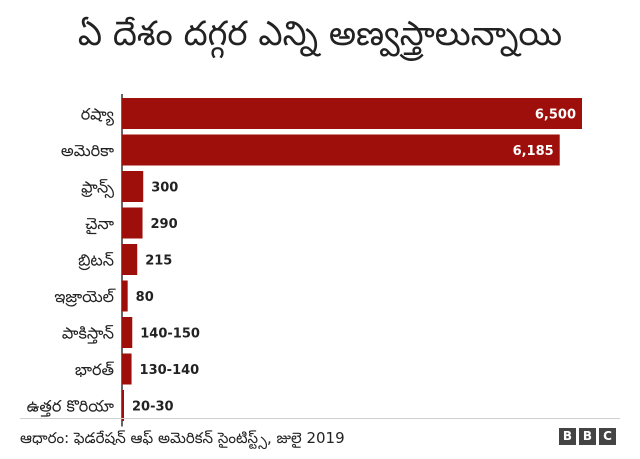 The height and width of the screenshot is (459, 640). What do you see at coordinates (158, 261) in the screenshot?
I see `value-label: 215` at bounding box center [158, 261].